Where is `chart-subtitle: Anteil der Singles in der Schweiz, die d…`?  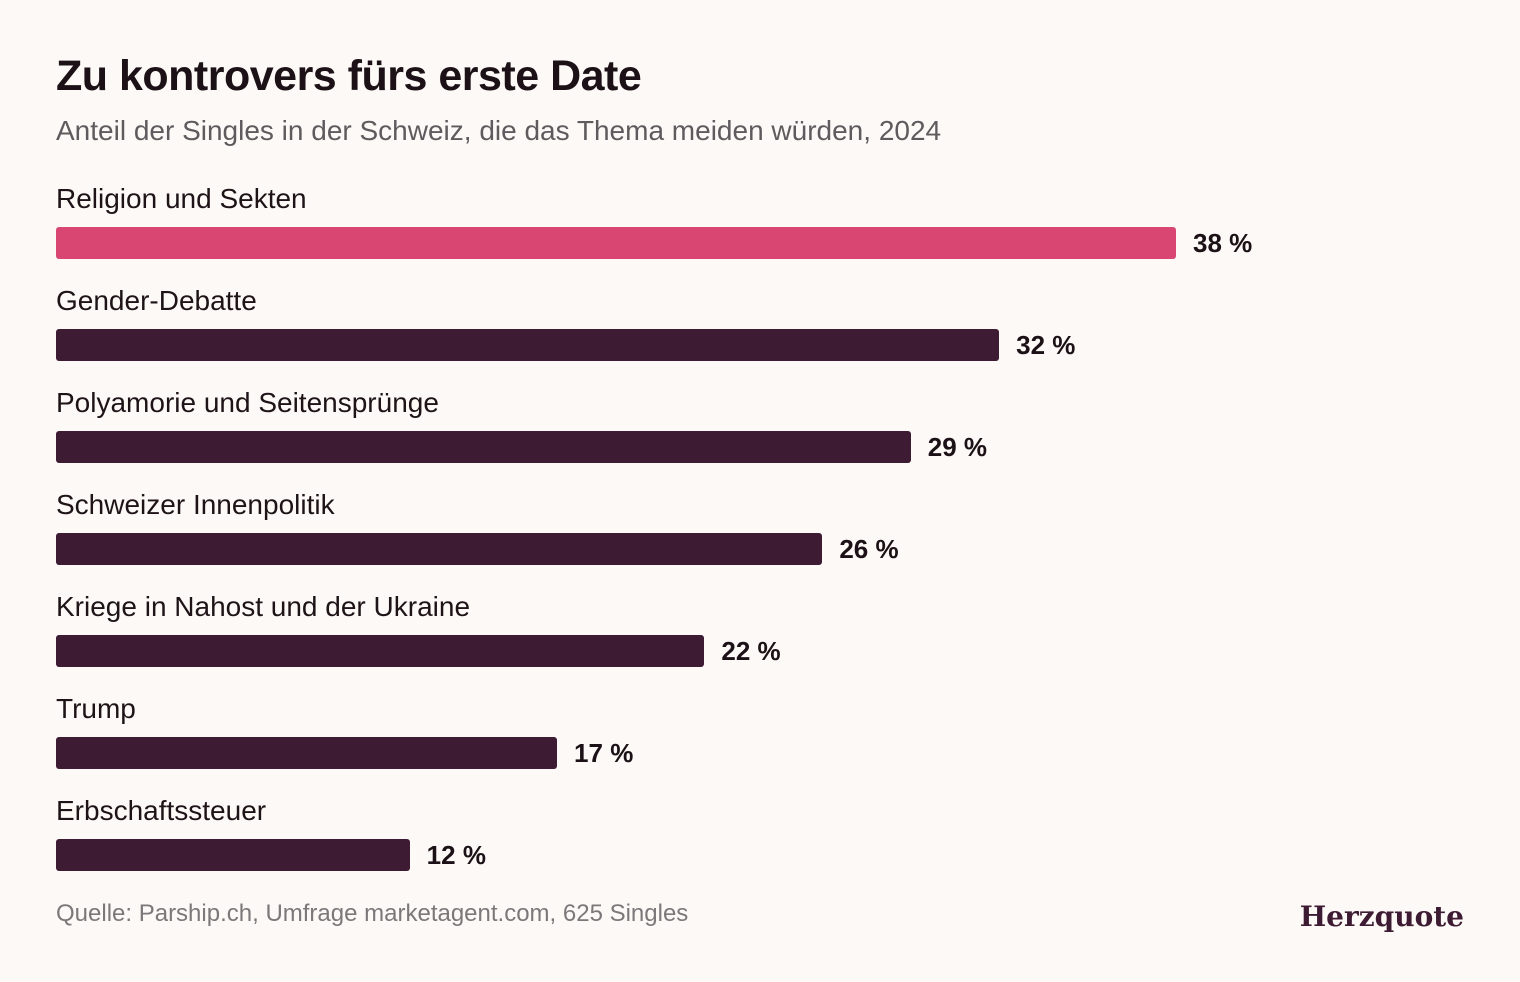 chart-subtitle: Anteil der Singles in der Schweiz, die d… is located at coordinates (499, 130).